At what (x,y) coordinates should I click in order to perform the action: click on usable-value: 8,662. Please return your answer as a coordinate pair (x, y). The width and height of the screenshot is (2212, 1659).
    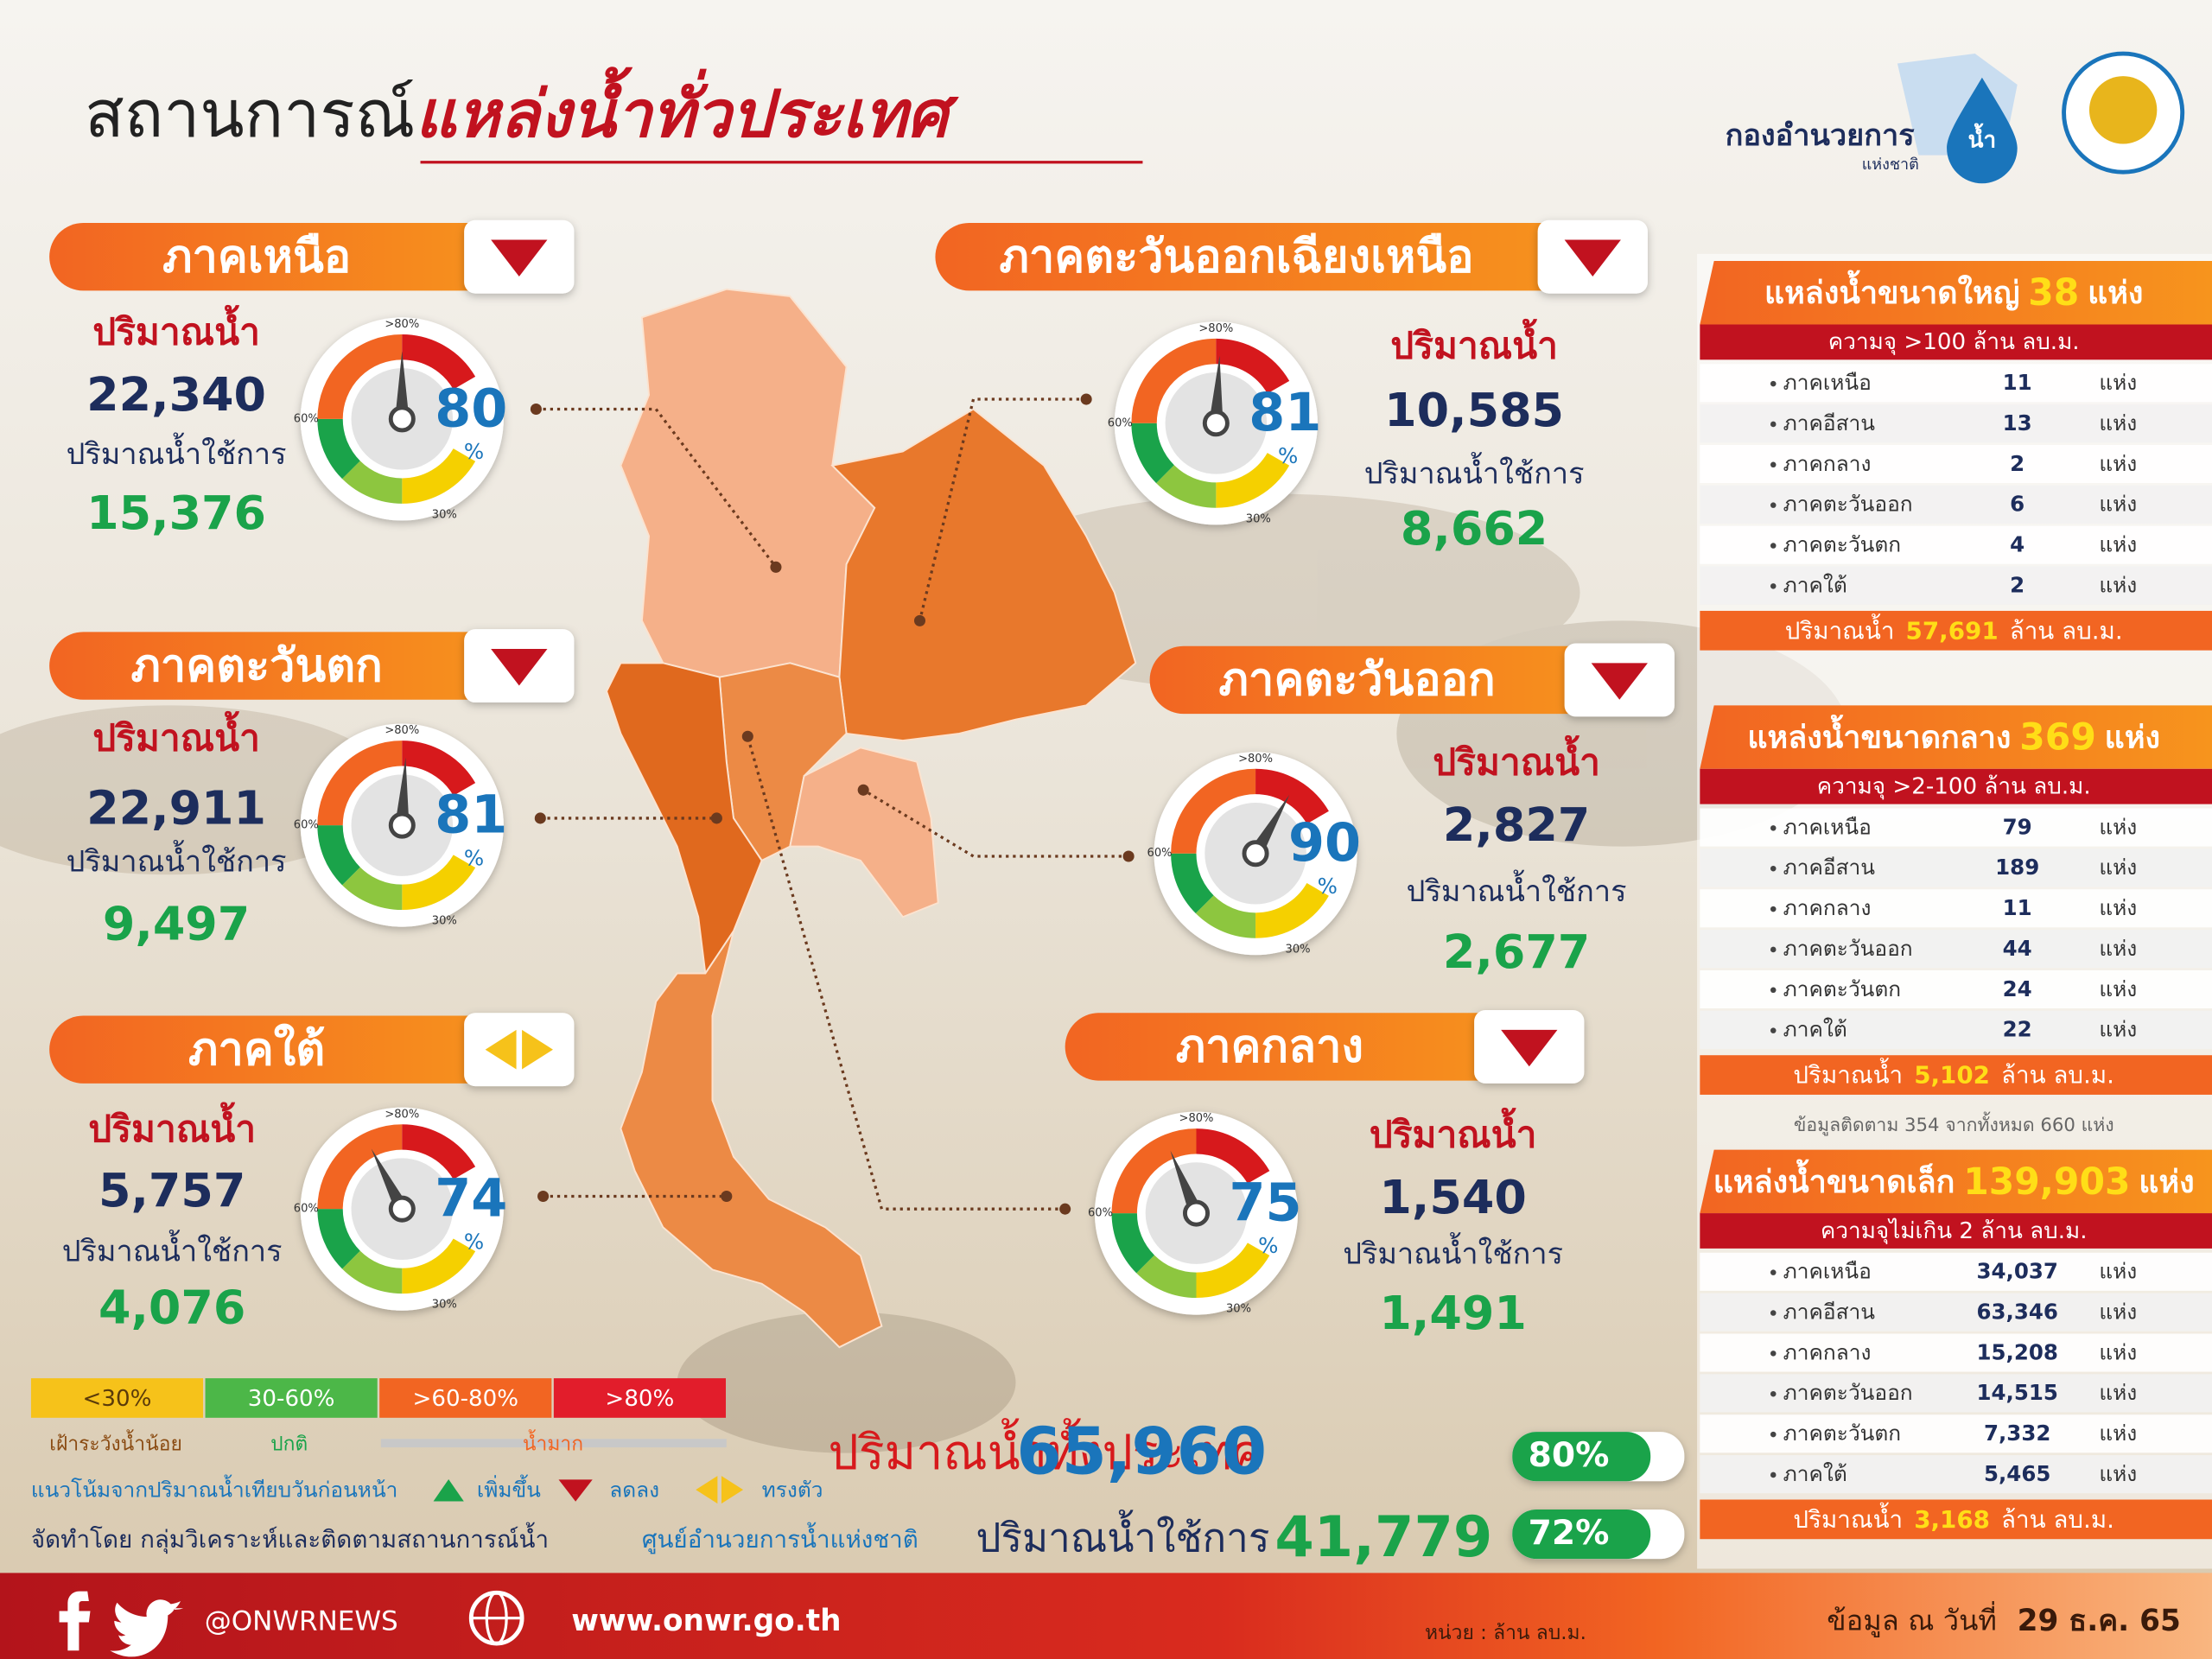
    Looking at the image, I should click on (1474, 528).